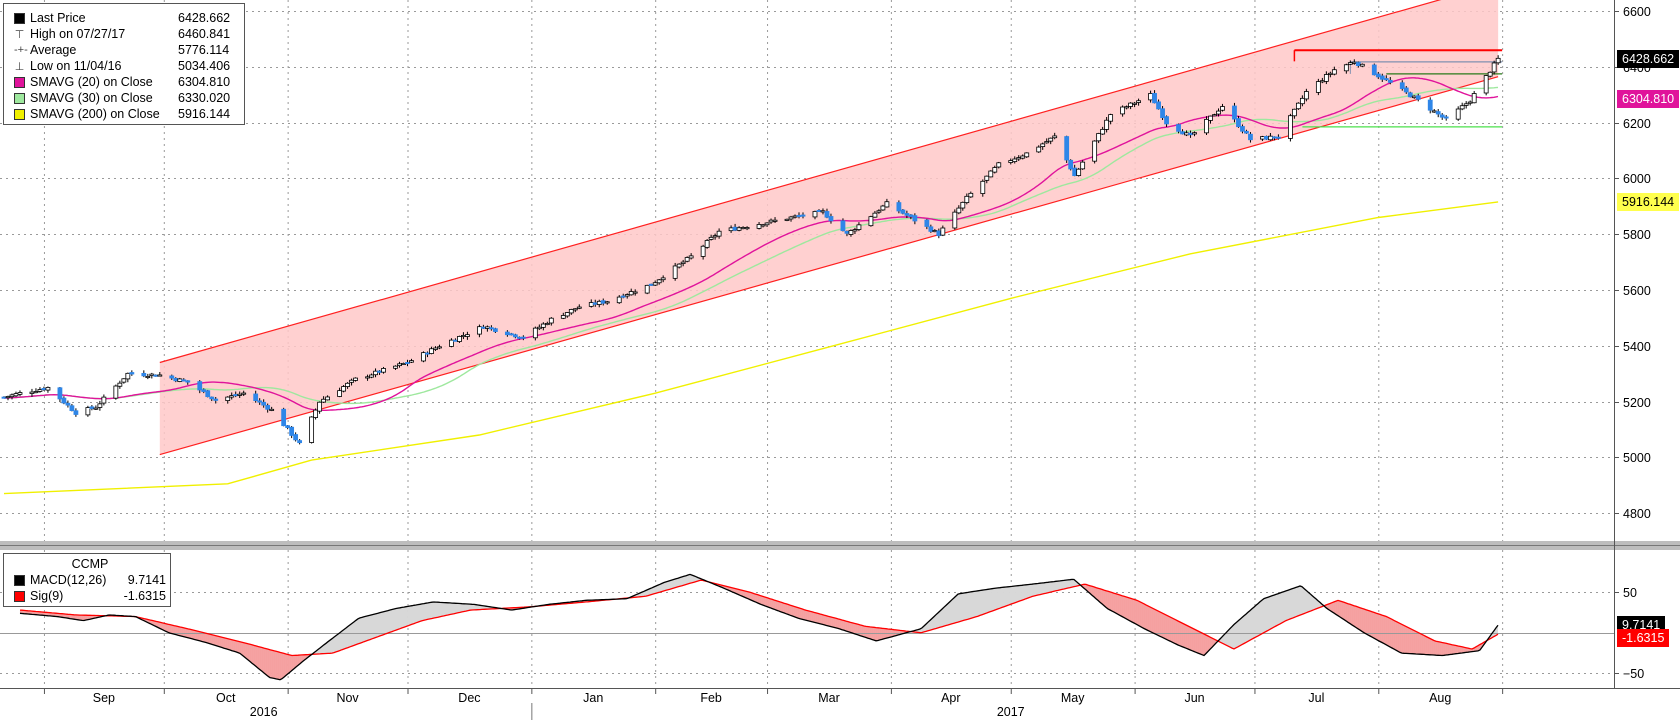 This screenshot has width=1680, height=720. What do you see at coordinates (759, 627) in the screenshot?
I see `macd-line` at bounding box center [759, 627].